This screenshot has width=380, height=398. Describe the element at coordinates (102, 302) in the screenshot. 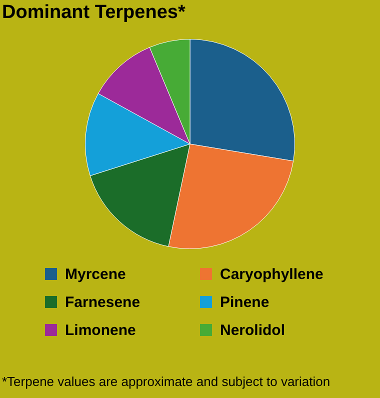

I see `legend-label: Farnesene` at that location.